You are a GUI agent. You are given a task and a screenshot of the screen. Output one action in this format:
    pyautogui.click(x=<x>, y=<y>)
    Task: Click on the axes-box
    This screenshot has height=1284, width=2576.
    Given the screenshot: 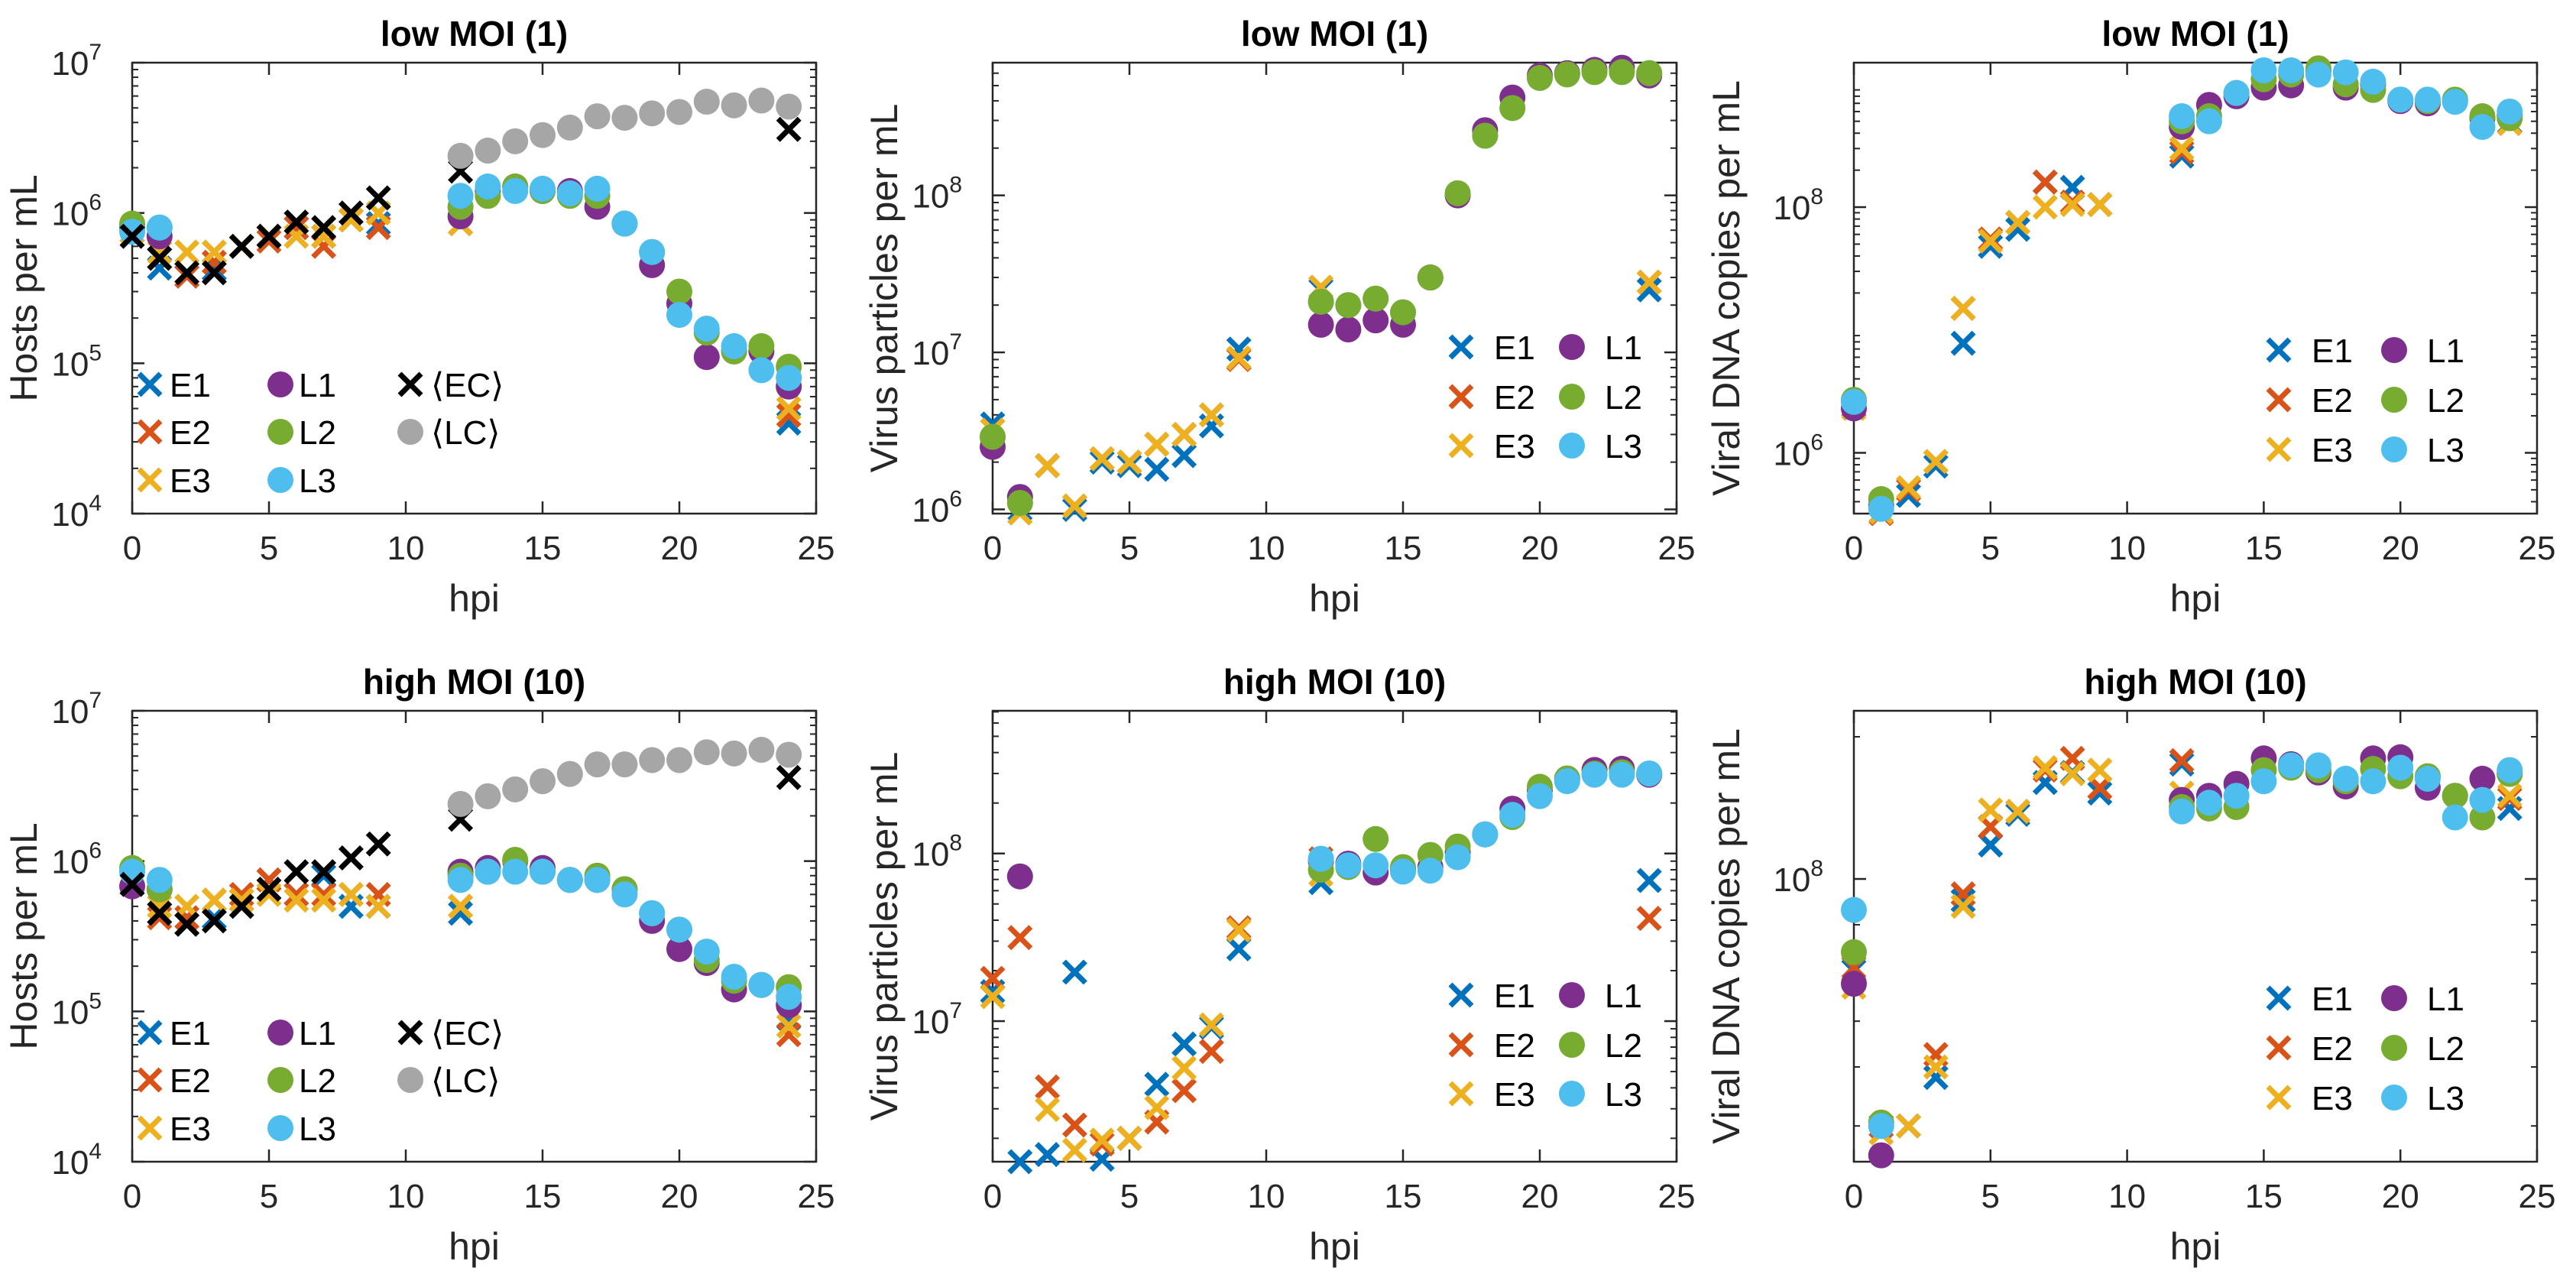 What is the action you would take?
    pyautogui.click(x=2195, y=288)
    